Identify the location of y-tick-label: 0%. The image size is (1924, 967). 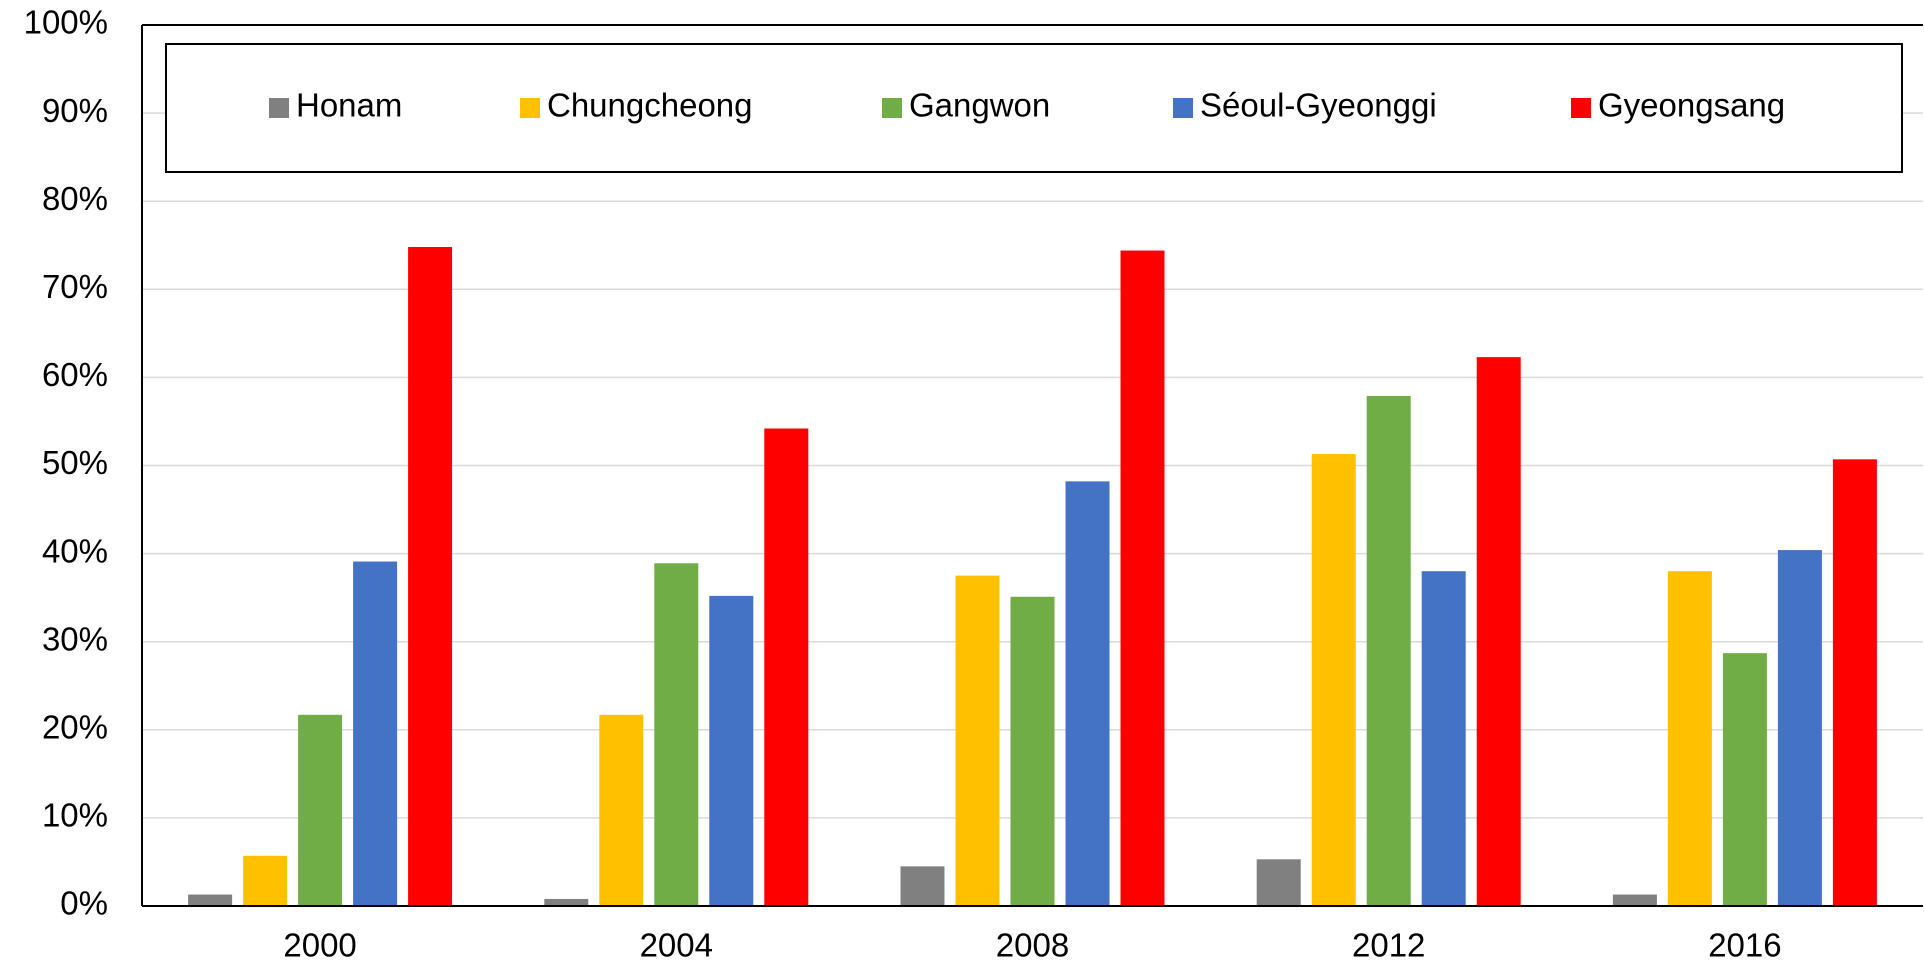
(84, 903).